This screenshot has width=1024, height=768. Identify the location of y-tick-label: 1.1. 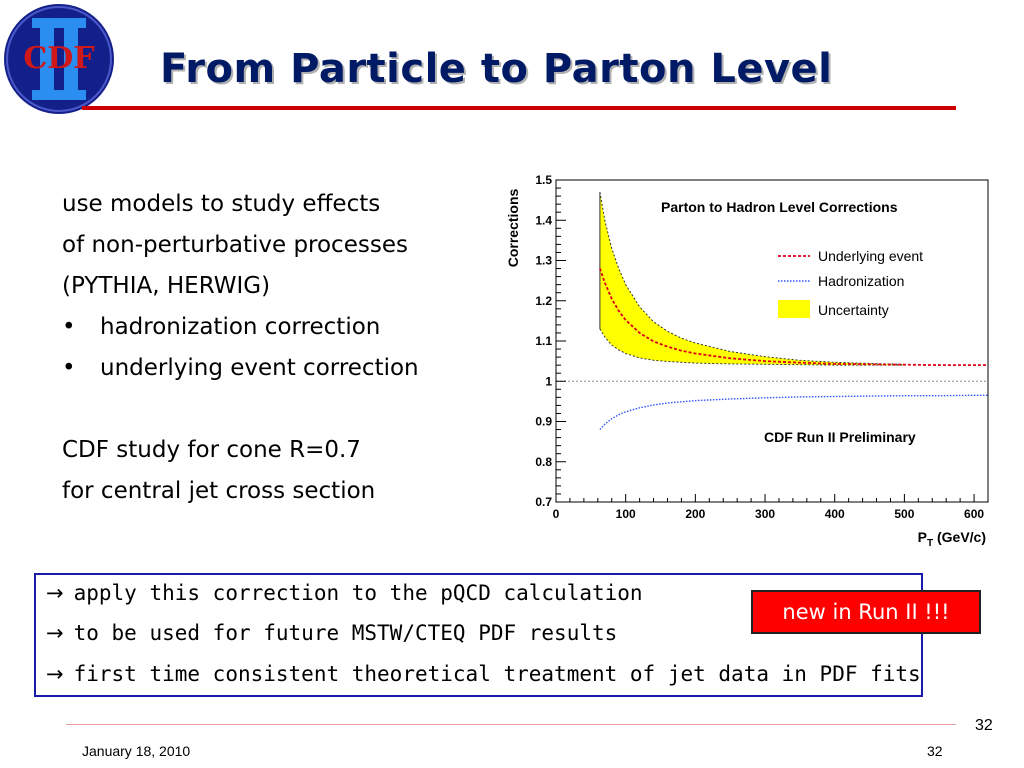
(543, 341).